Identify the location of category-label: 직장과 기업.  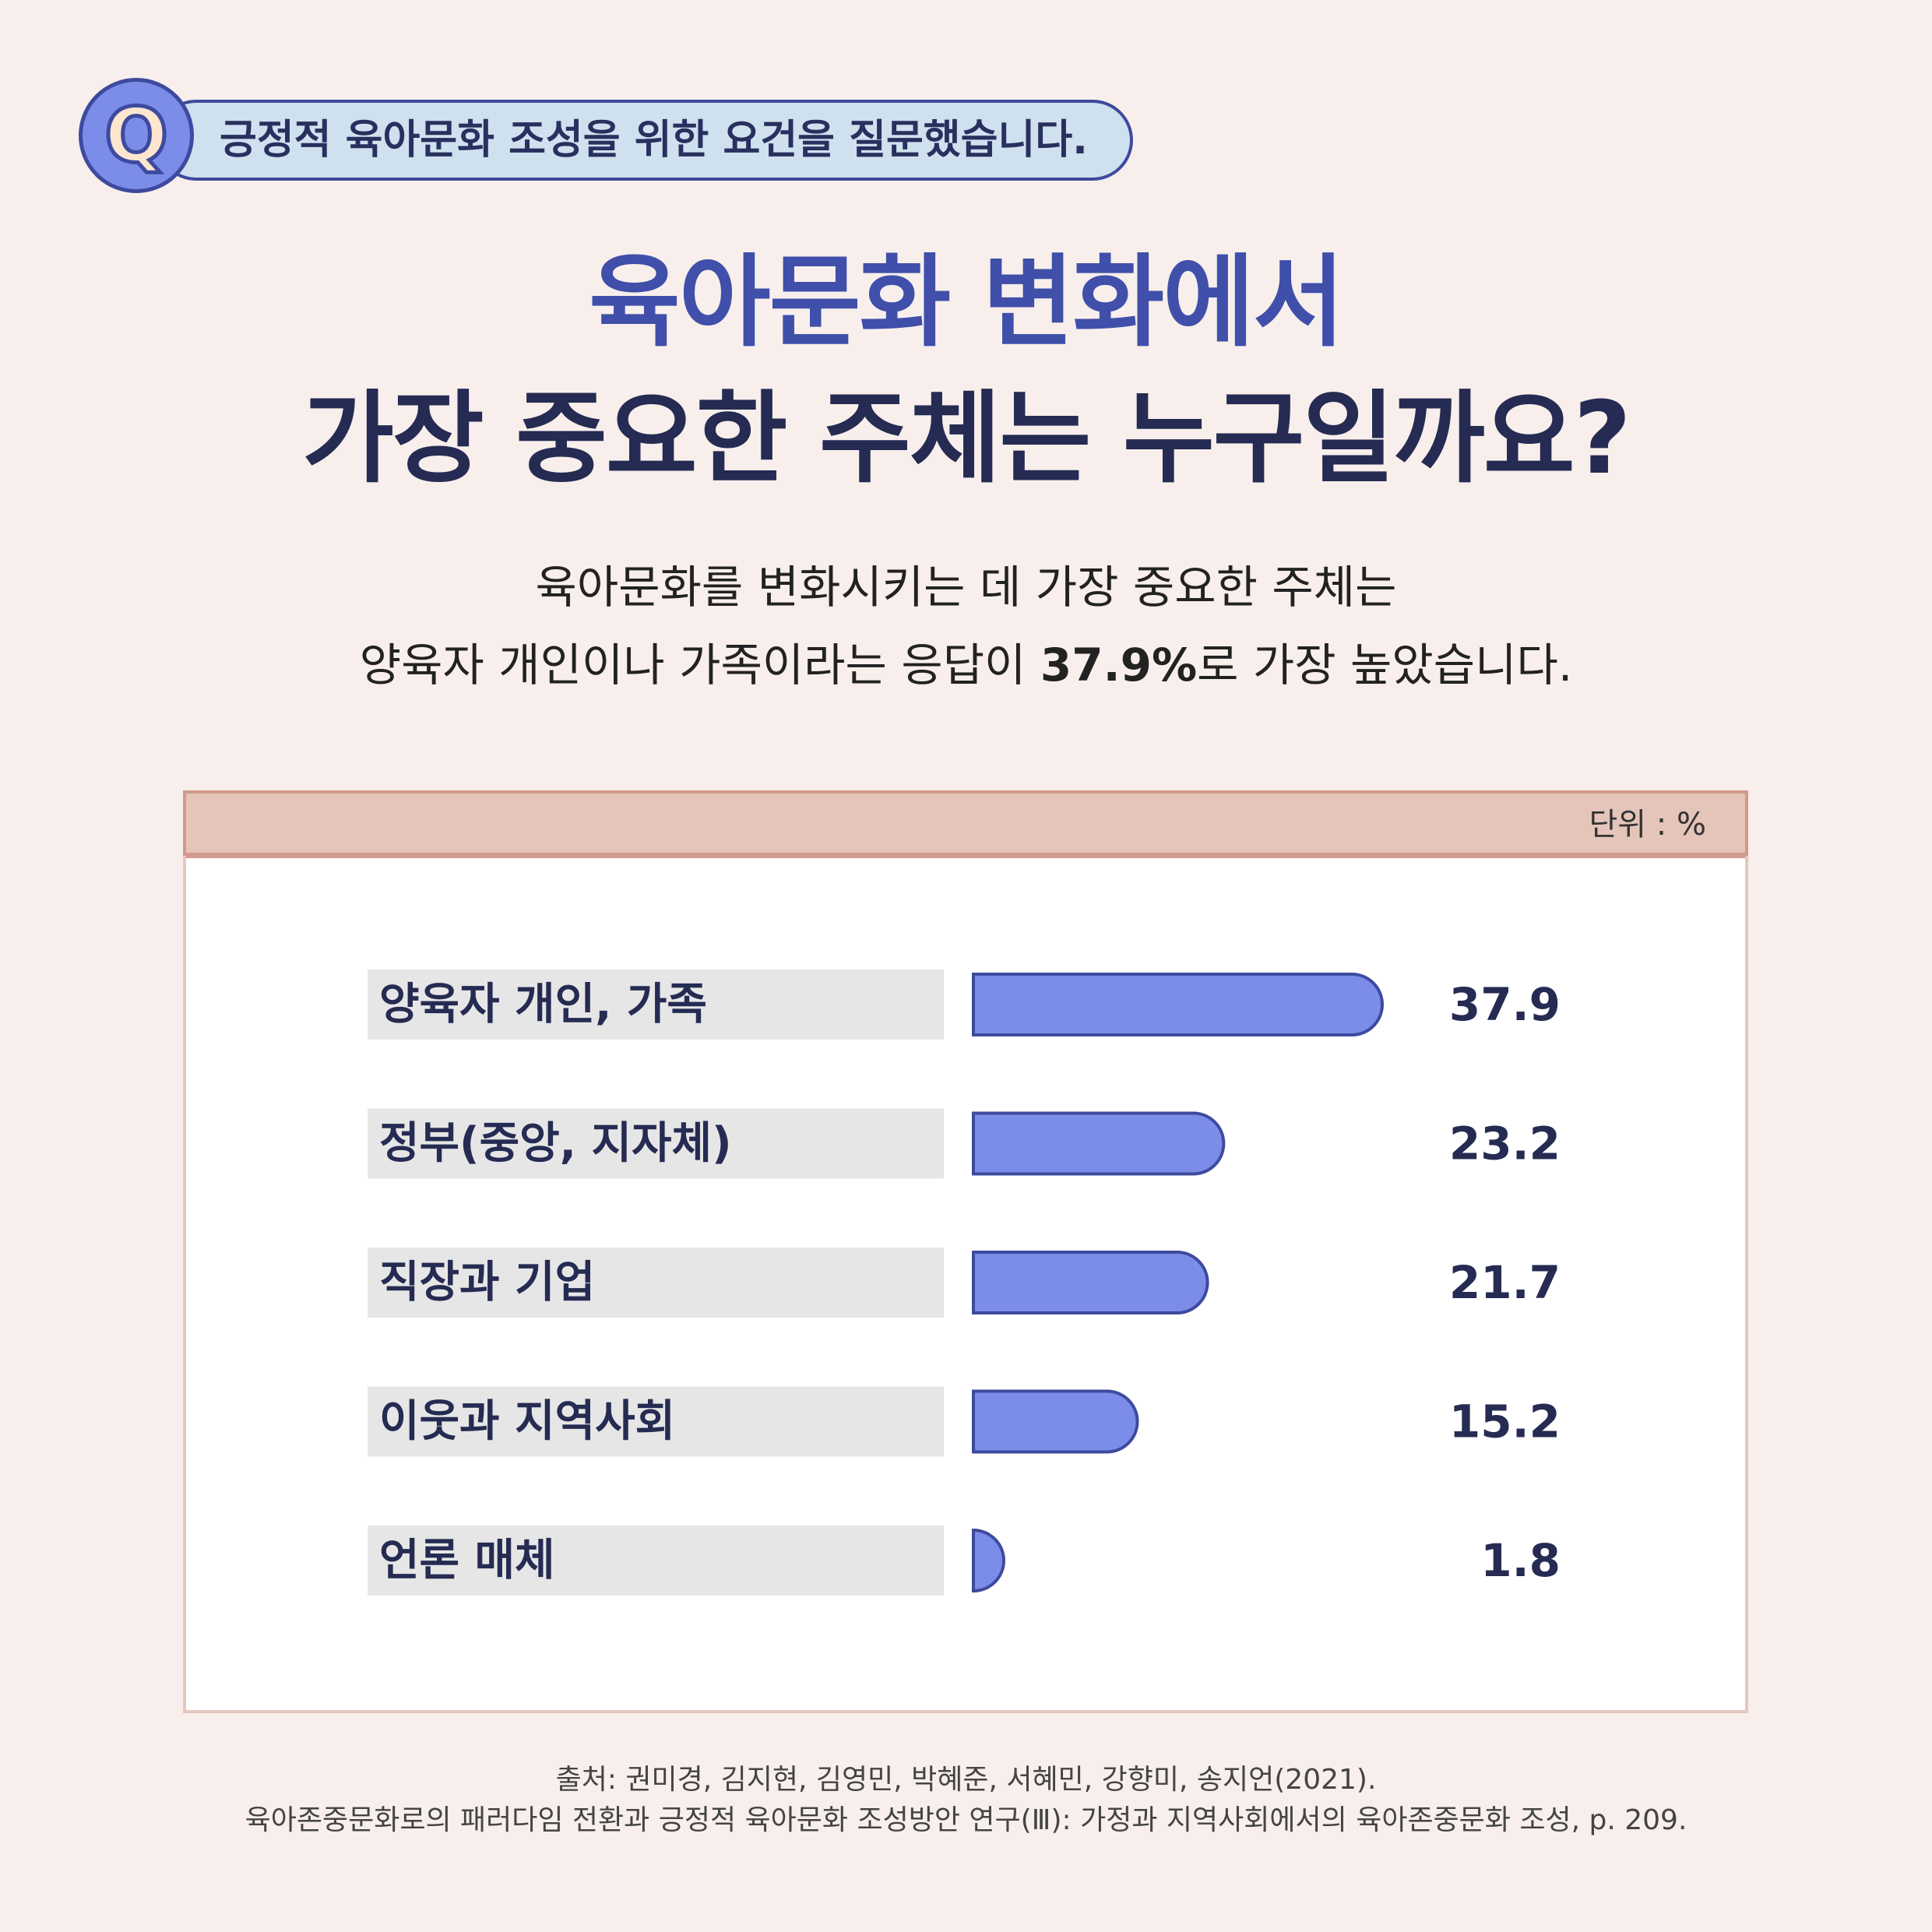
(487, 1283).